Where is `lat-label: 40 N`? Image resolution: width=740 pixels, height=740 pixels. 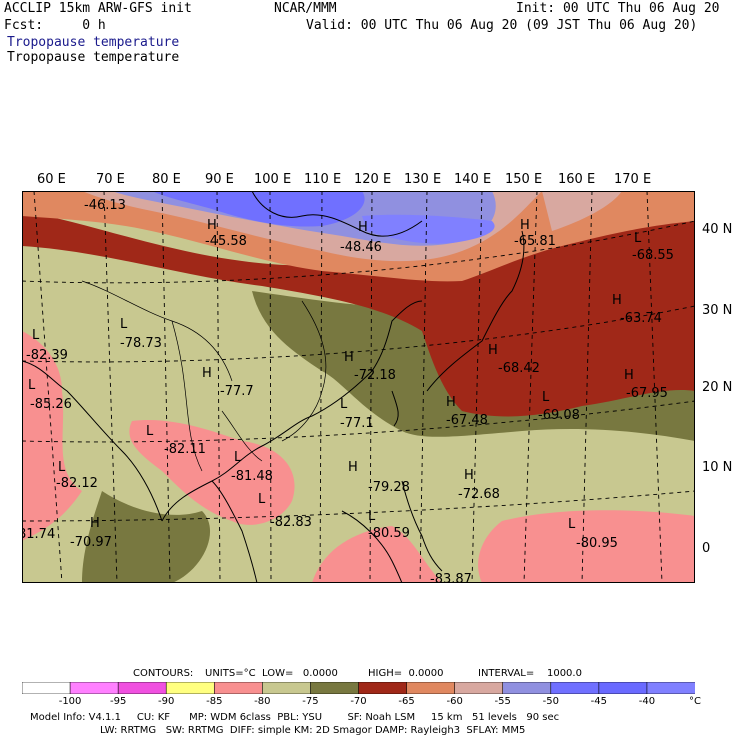
lat-label: 40 N is located at coordinates (717, 229).